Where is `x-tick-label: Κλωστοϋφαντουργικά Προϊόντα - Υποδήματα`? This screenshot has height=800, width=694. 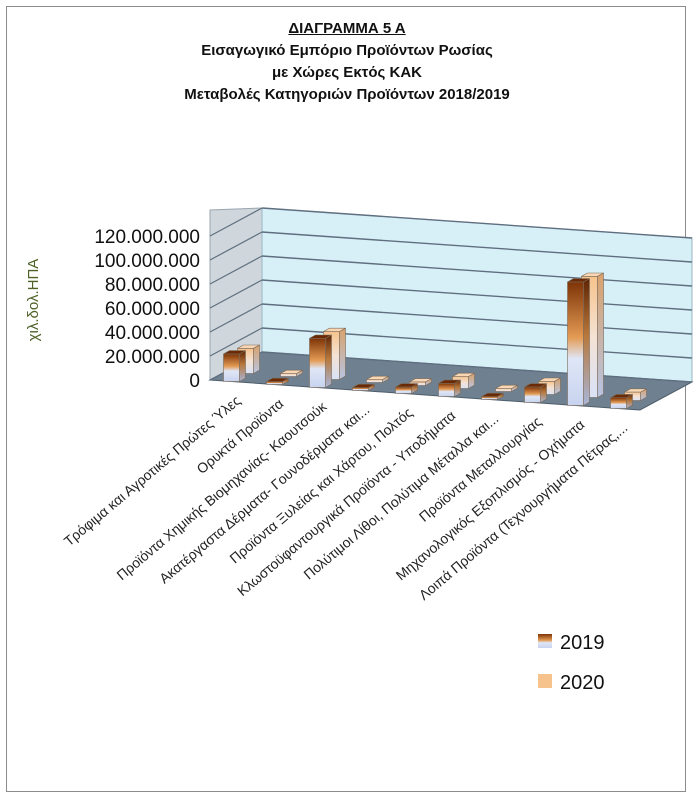
x-tick-label: Κλωστοϋφαντουργικά Προϊόντα - Υποδήματα is located at coordinates (346, 503).